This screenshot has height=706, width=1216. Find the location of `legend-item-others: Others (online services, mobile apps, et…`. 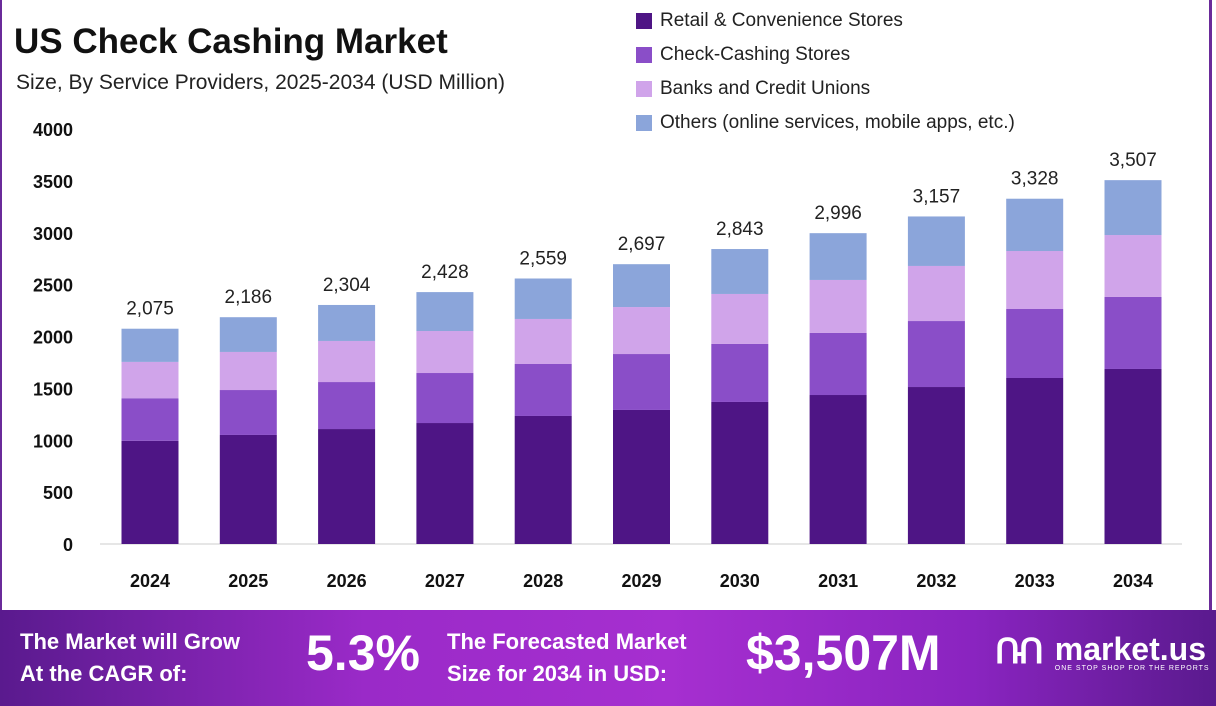

legend-item-others: Others (online services, mobile apps, et… is located at coordinates (825, 123).